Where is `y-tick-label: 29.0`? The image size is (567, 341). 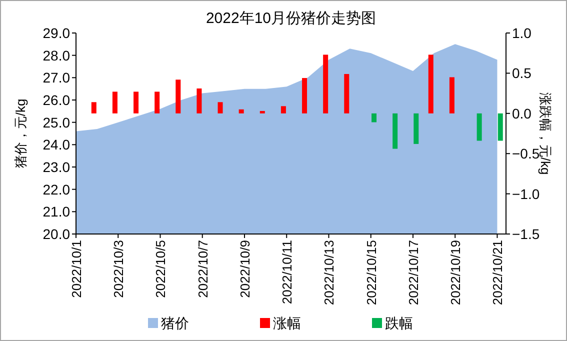
y-tick-label: 29.0 is located at coordinates (56, 33).